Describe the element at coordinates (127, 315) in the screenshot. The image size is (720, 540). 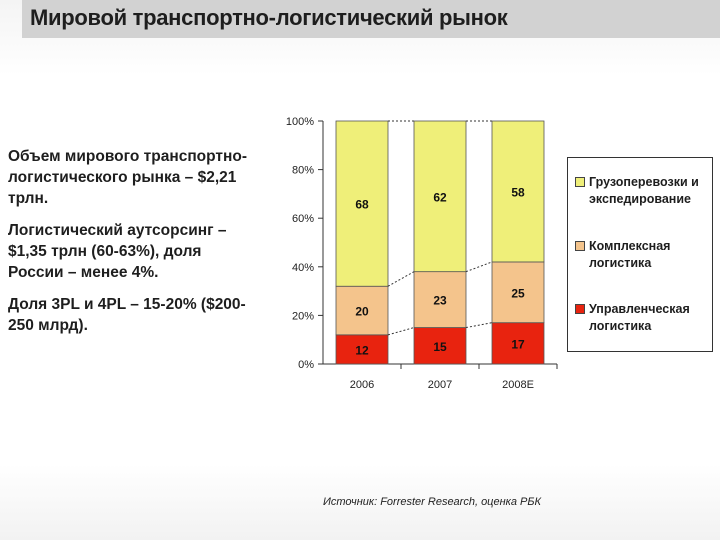
I see `summary-para-3pl-4pl: Доля 3PL и 4PL – 15-20% ($200-250 млрд).` at that location.